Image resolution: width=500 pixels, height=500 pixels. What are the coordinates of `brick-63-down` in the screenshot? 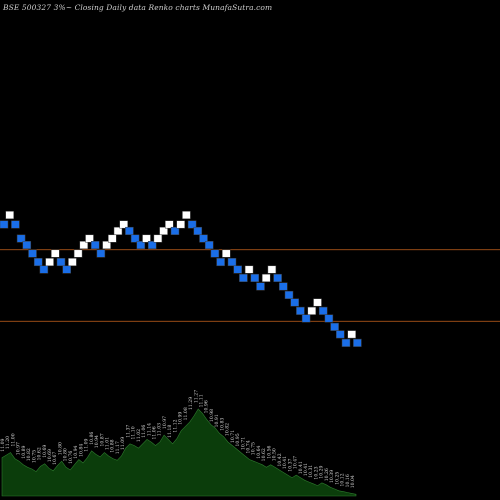 It's located at (357, 342).